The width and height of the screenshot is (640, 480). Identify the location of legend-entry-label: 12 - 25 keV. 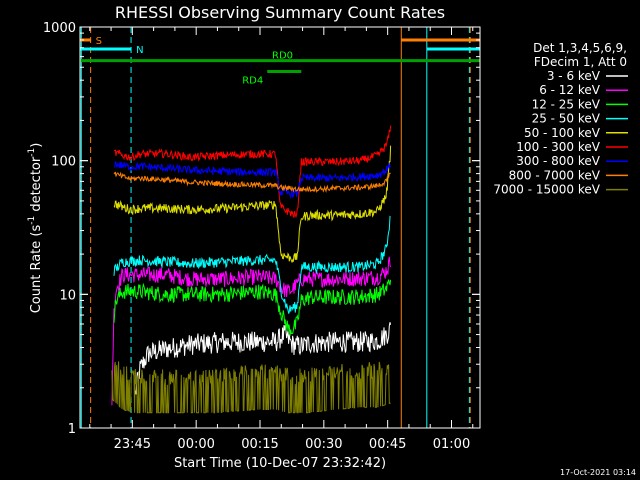
(566, 104).